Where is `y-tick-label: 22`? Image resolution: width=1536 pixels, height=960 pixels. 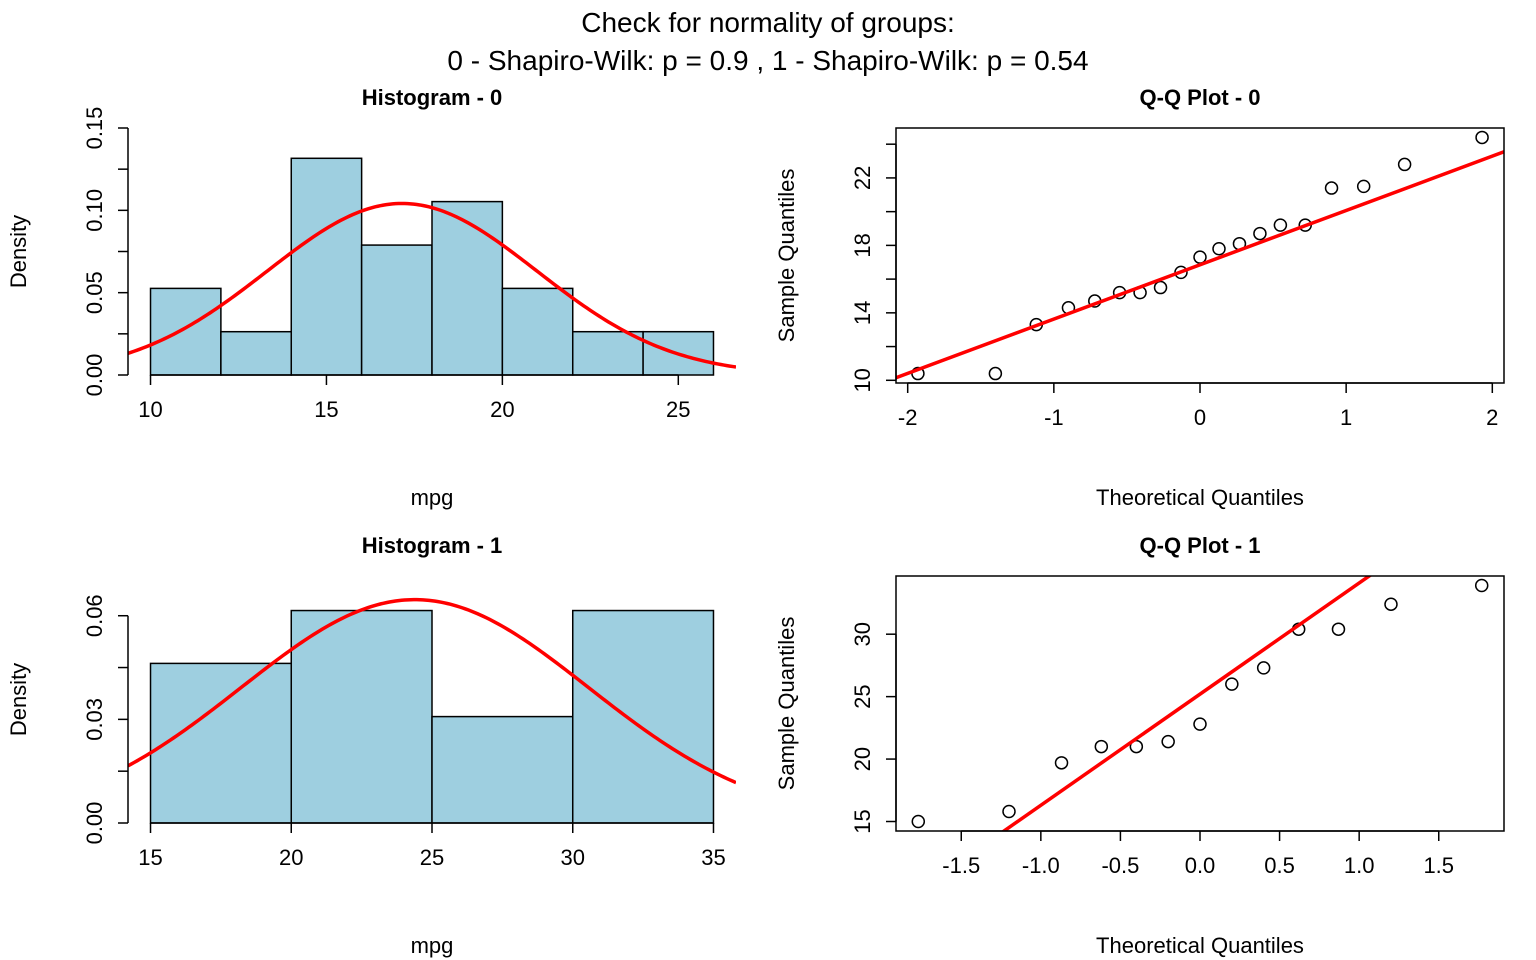
y-tick-label: 22 is located at coordinates (862, 178).